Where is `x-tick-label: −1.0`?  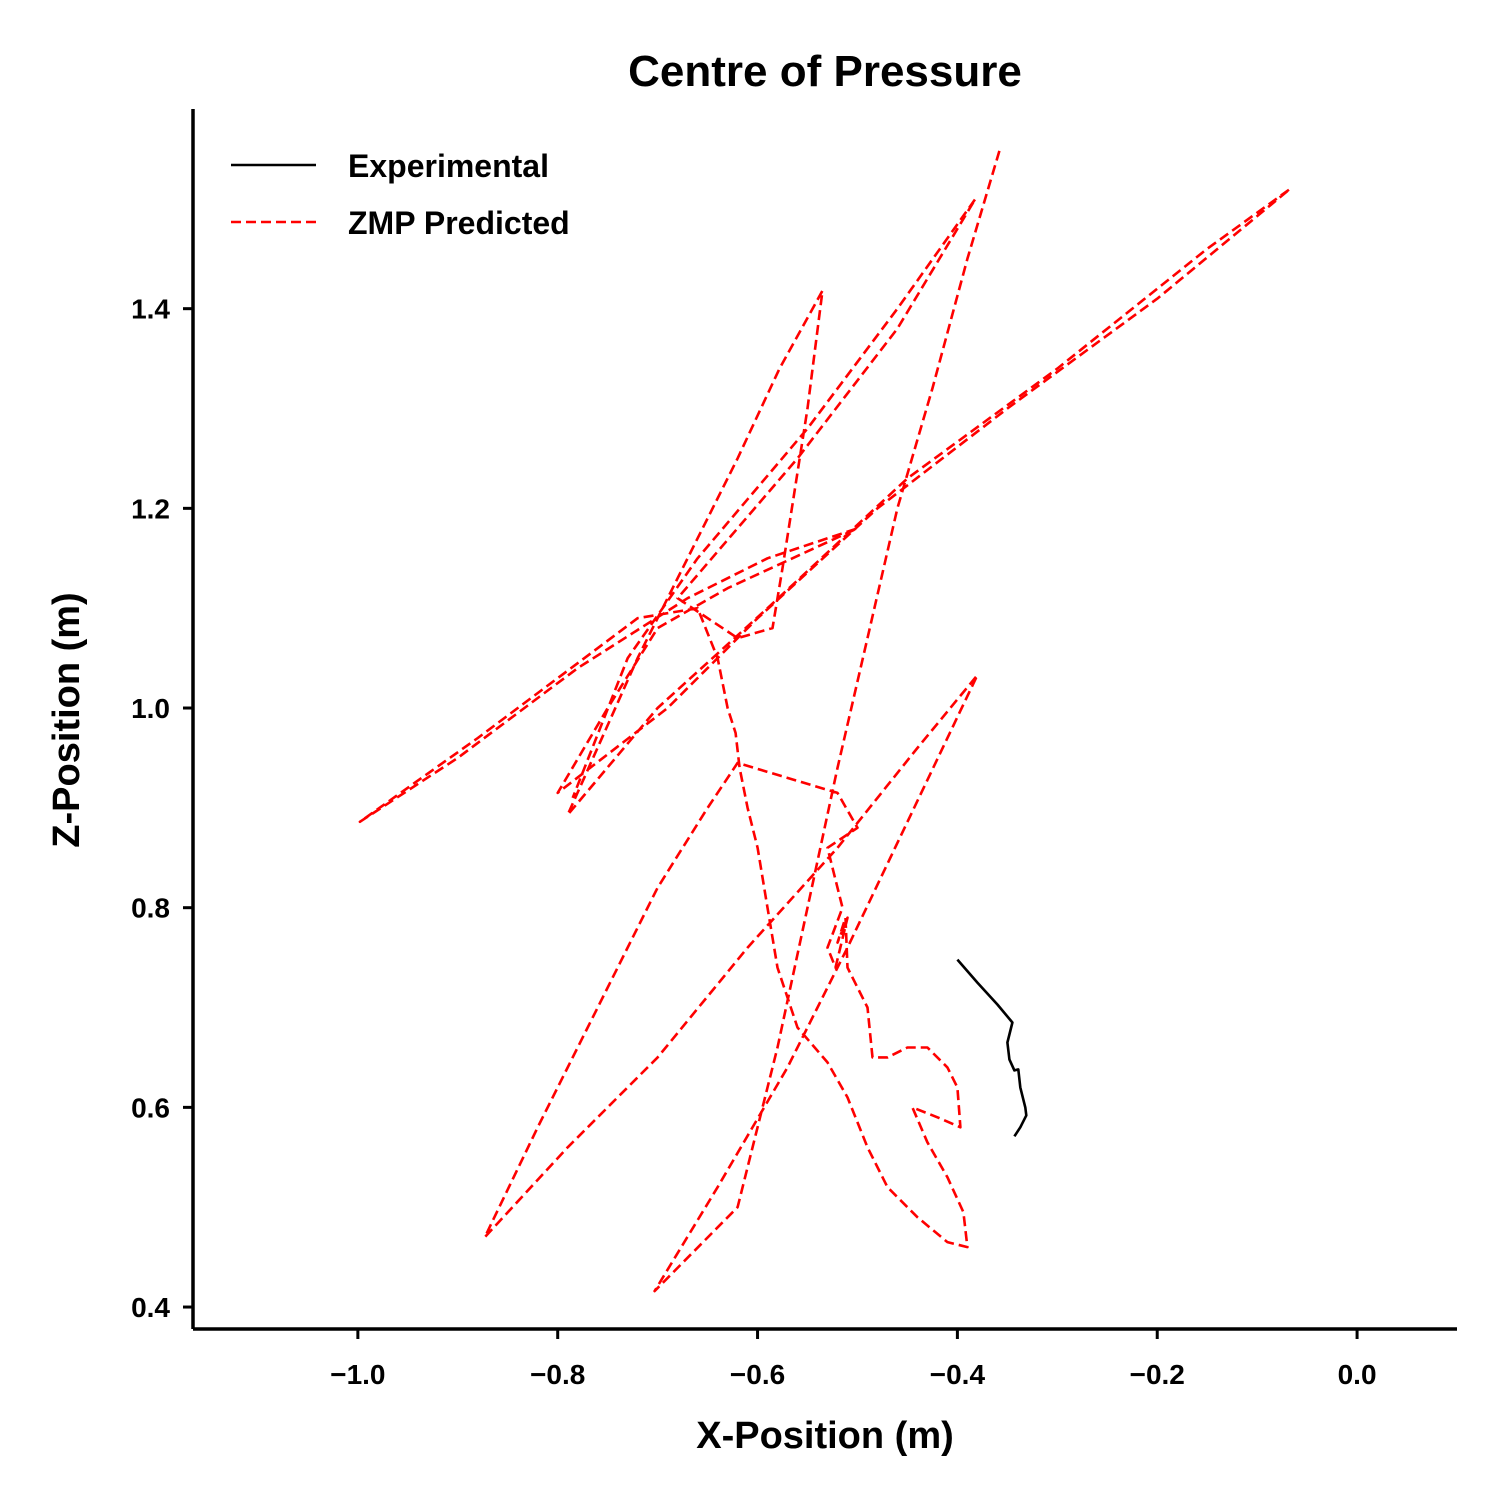 x-tick-label: −1.0 is located at coordinates (357, 1374).